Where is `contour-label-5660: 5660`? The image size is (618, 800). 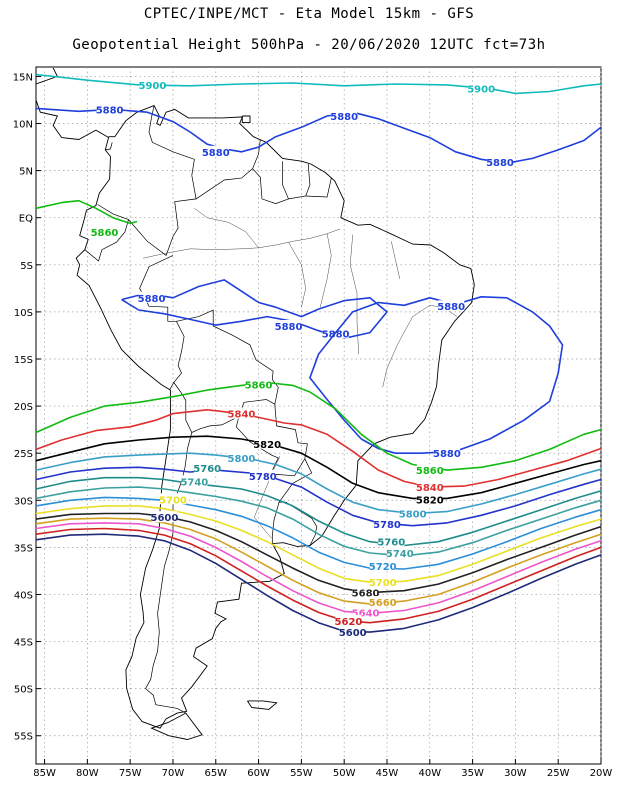
contour-label-5660: 5660 is located at coordinates (383, 603).